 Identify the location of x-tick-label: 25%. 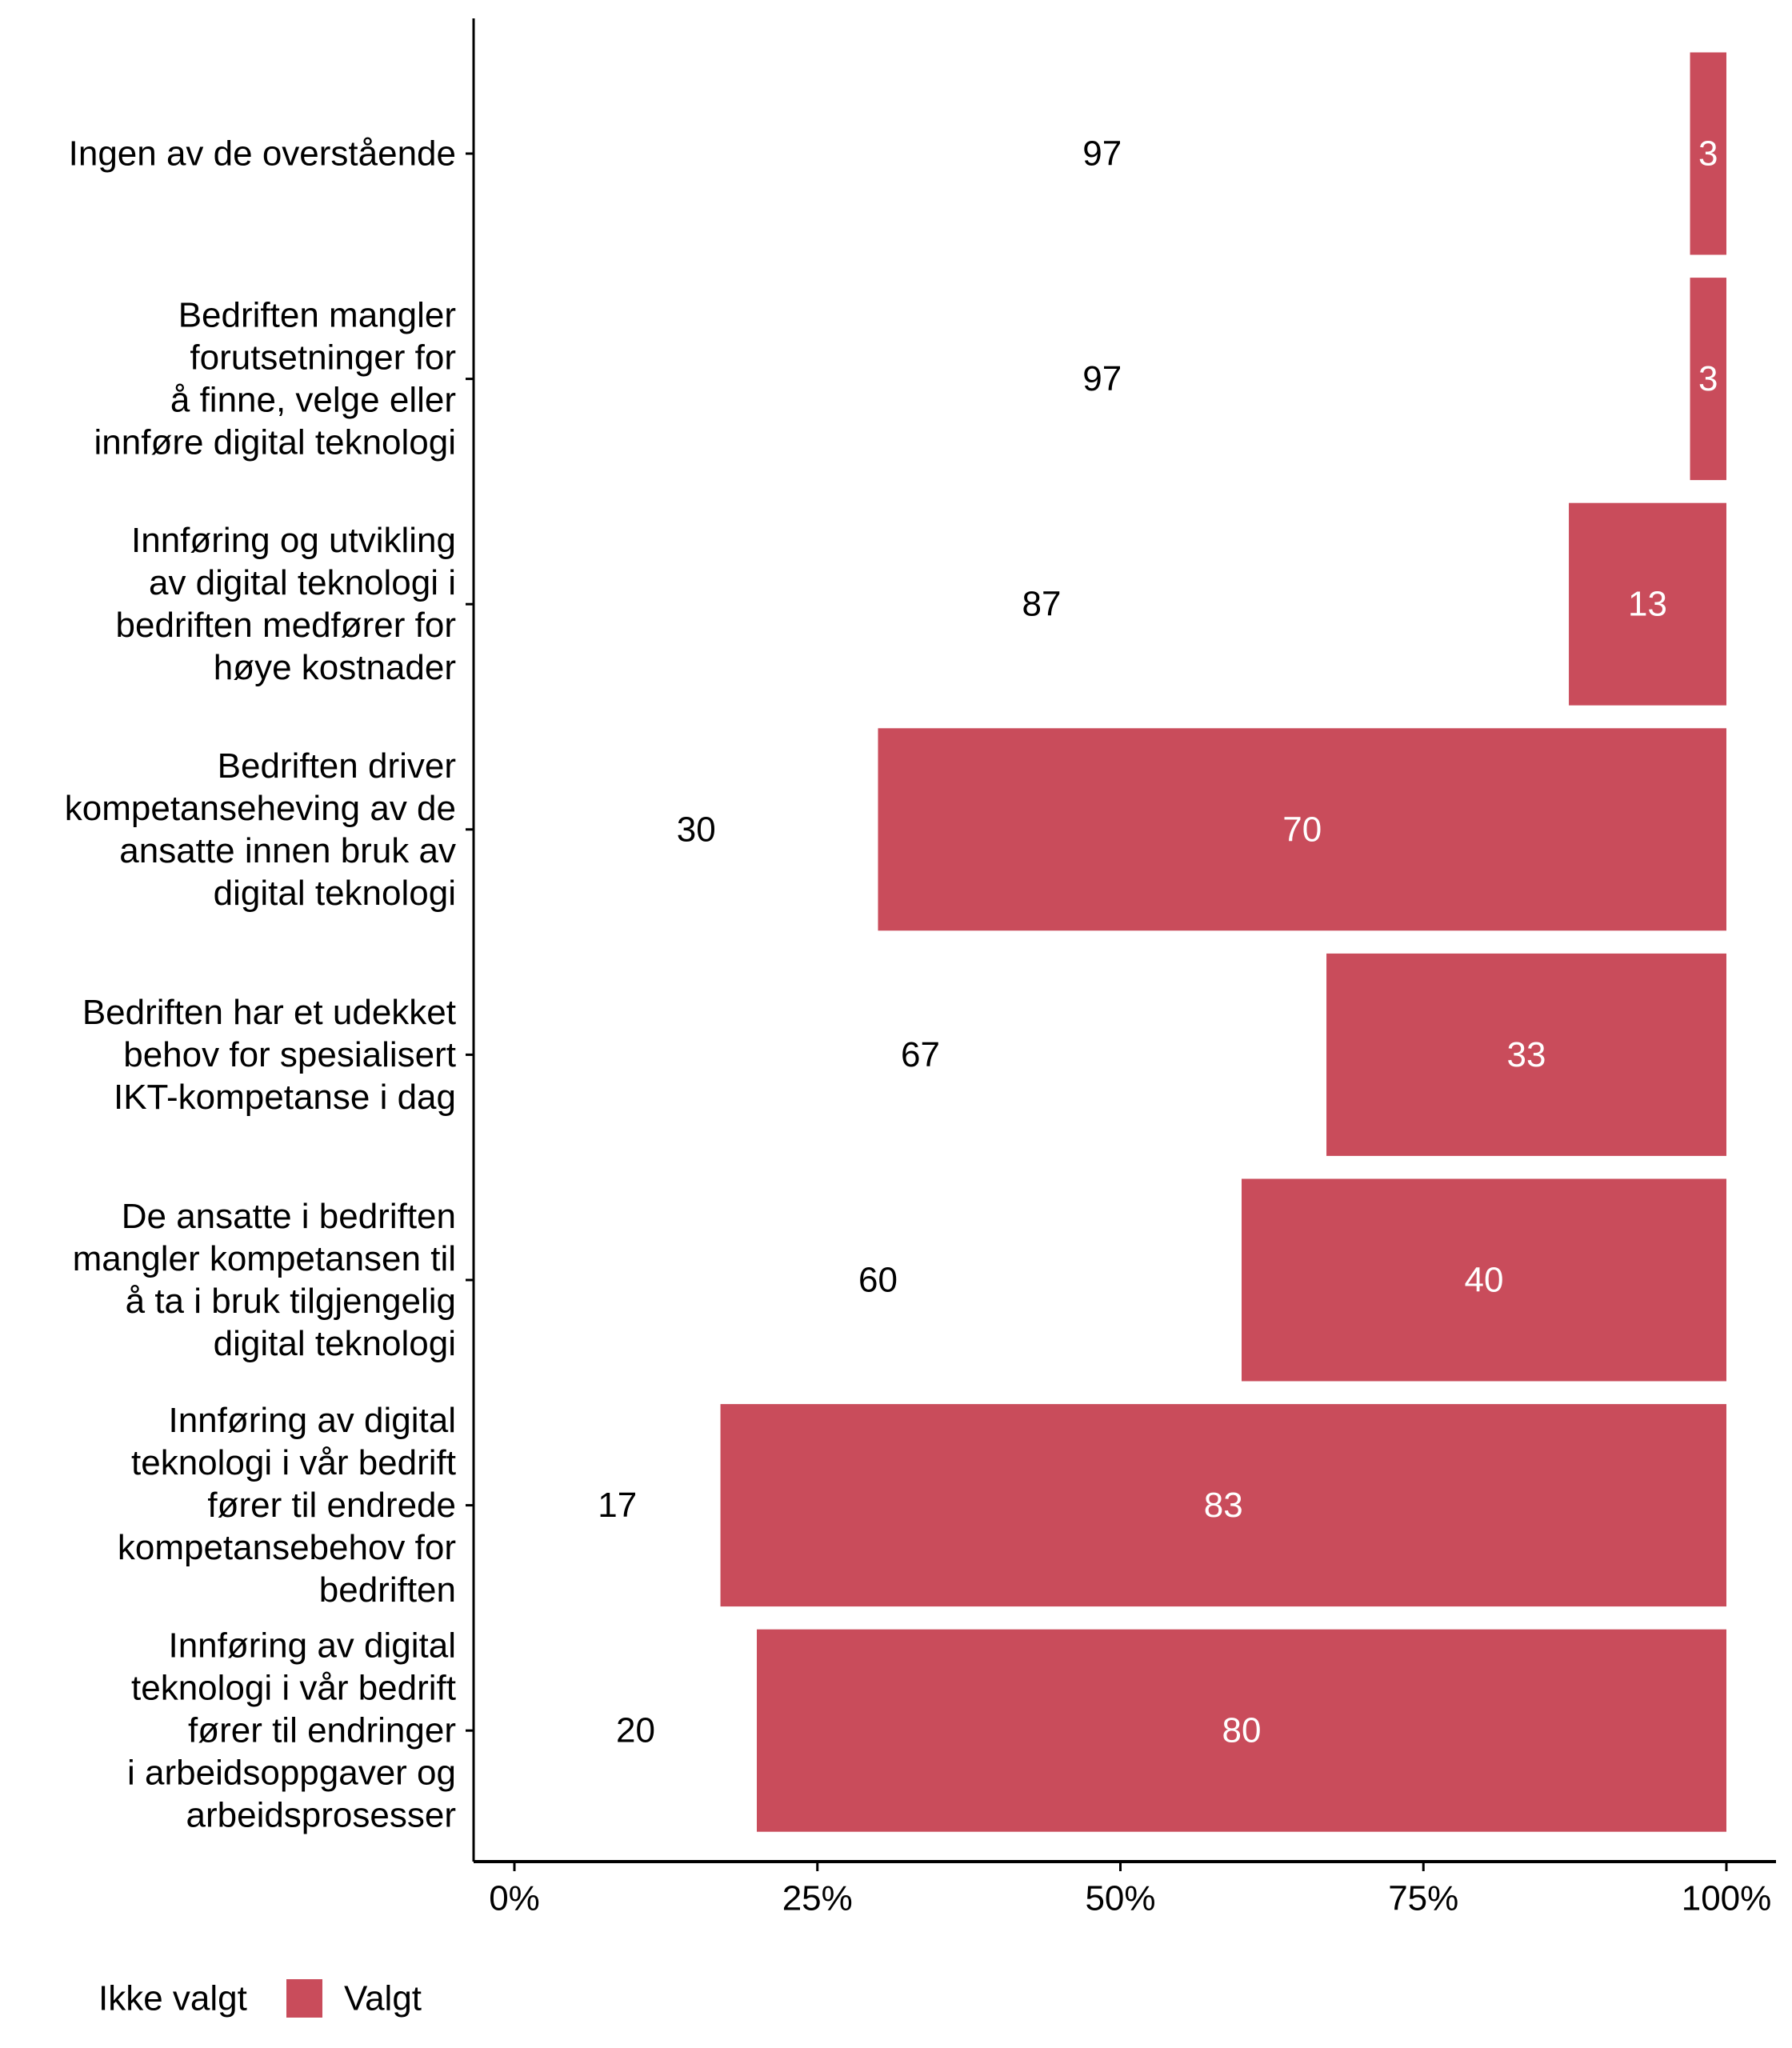
(817, 1898).